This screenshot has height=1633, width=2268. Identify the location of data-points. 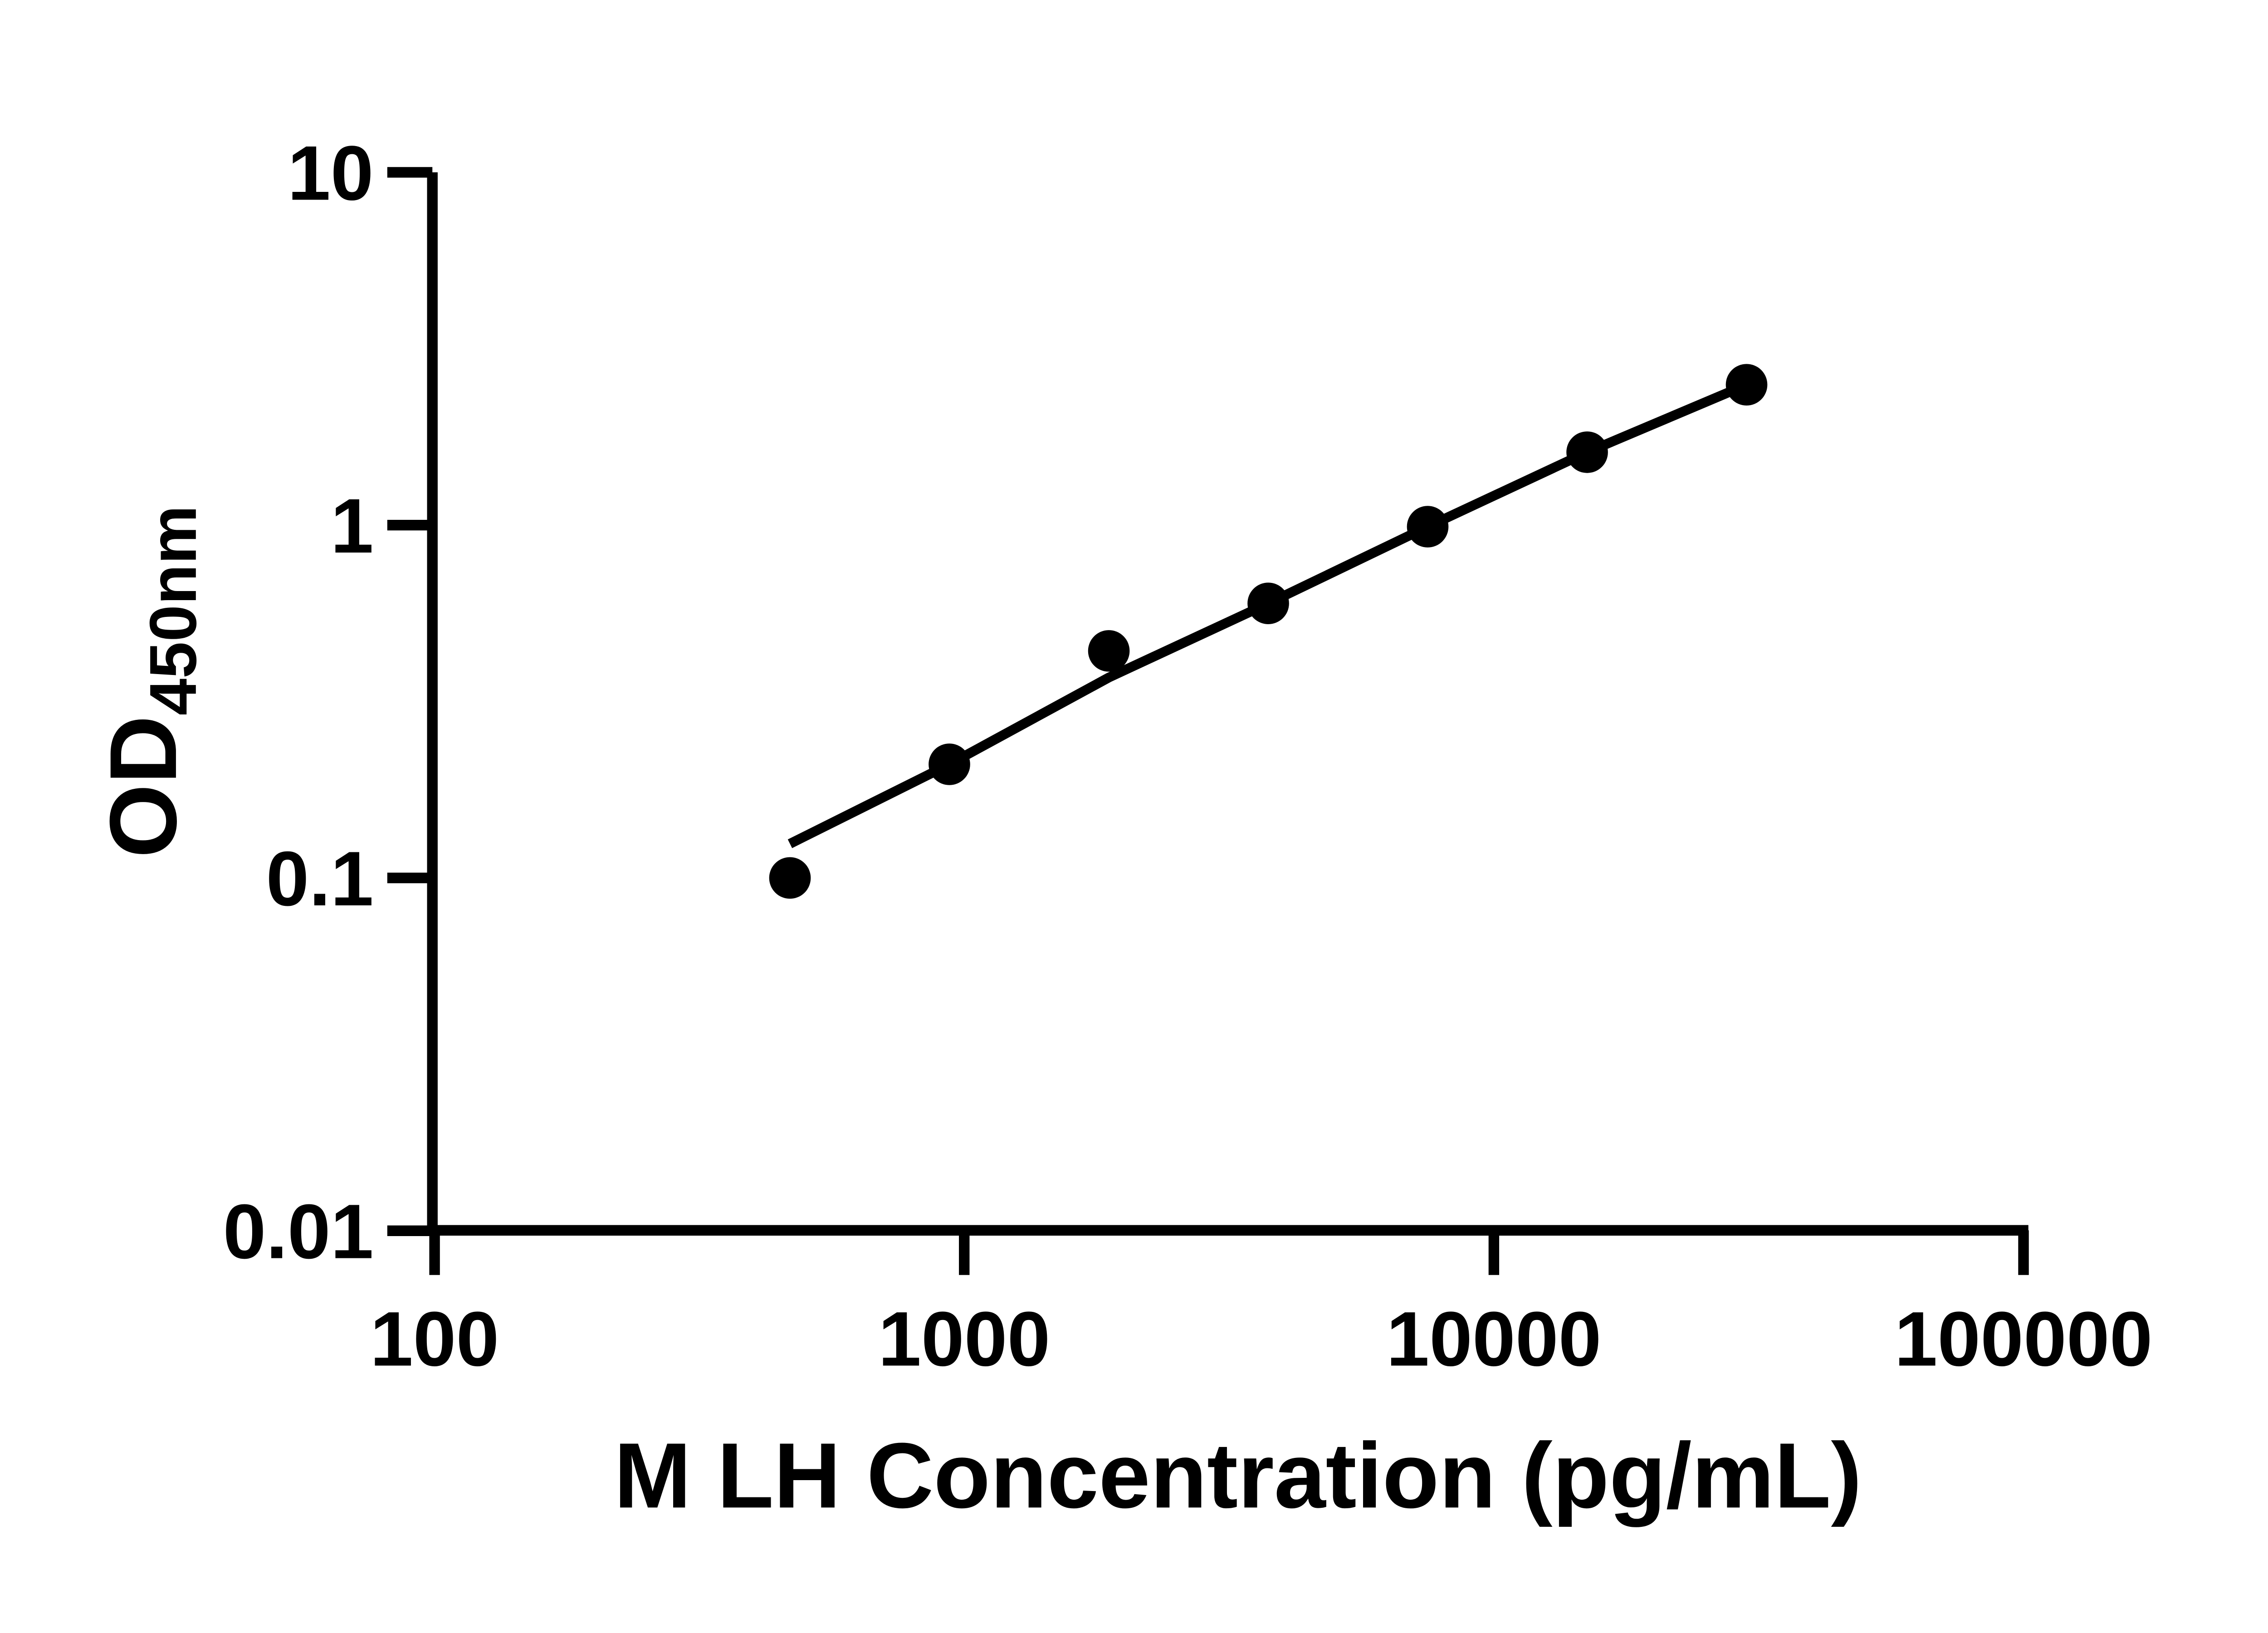
(1269, 631).